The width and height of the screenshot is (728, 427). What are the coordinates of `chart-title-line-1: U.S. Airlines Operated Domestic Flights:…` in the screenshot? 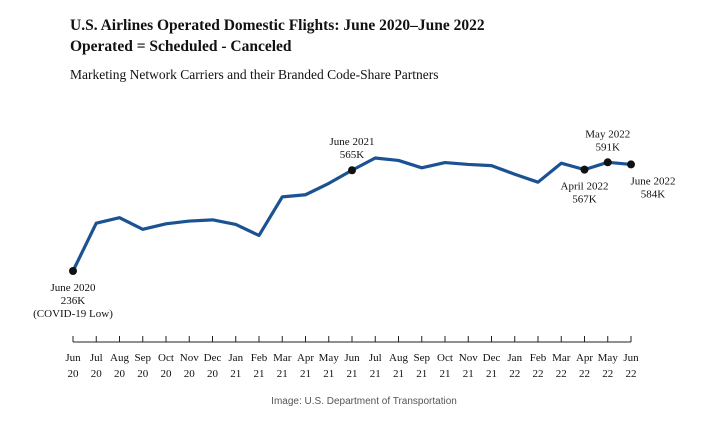 It's located at (277, 25).